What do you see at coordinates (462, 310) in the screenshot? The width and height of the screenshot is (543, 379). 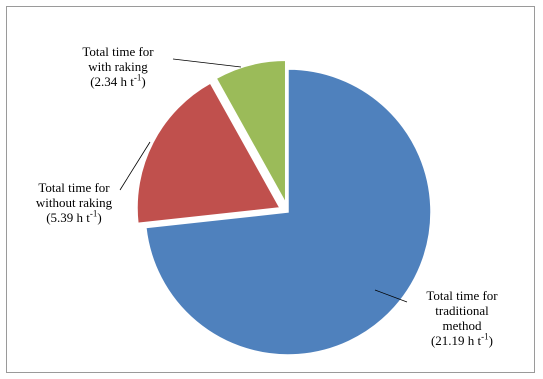 I see `label-trad-line2: traditional` at bounding box center [462, 310].